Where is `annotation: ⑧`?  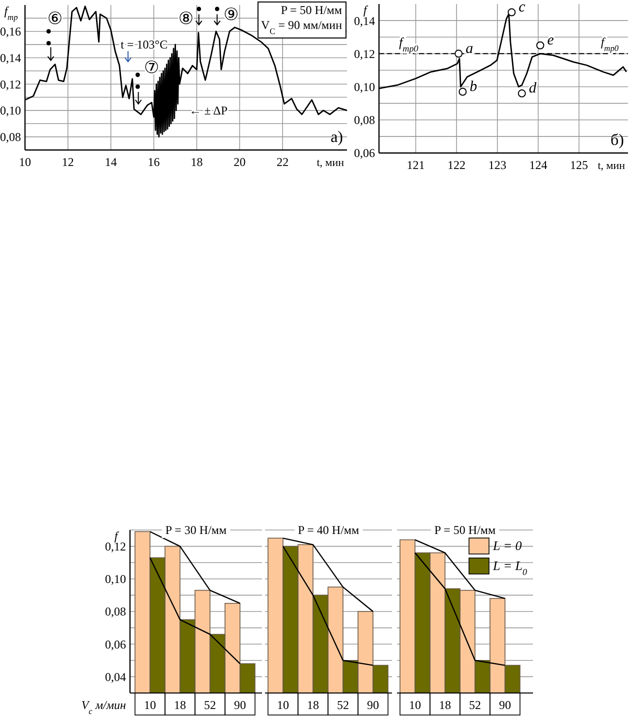 annotation: ⑧ is located at coordinates (186, 19).